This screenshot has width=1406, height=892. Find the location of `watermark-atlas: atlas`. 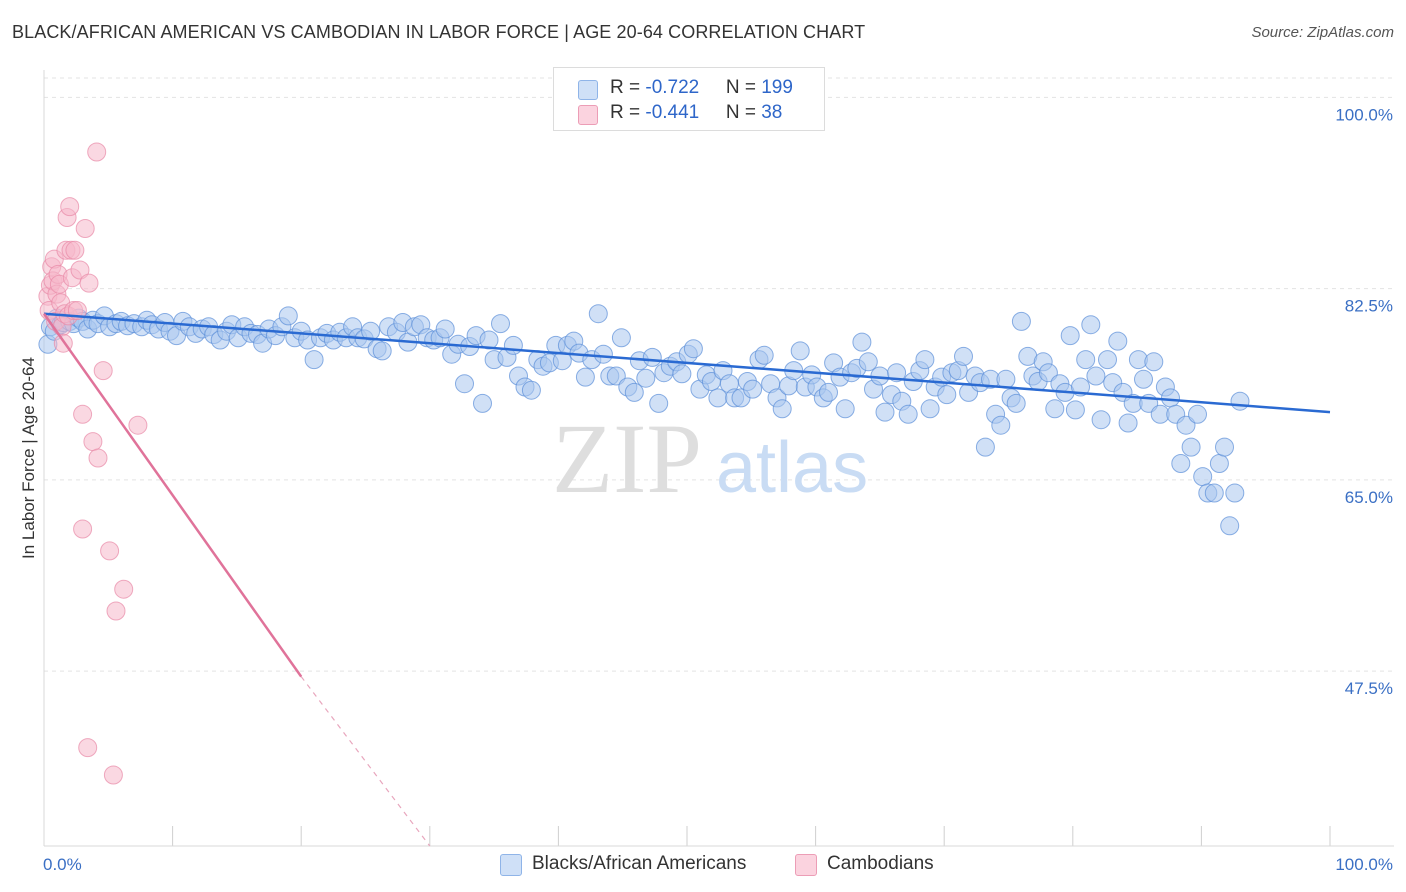

watermark-atlas: atlas is located at coordinates (792, 468).